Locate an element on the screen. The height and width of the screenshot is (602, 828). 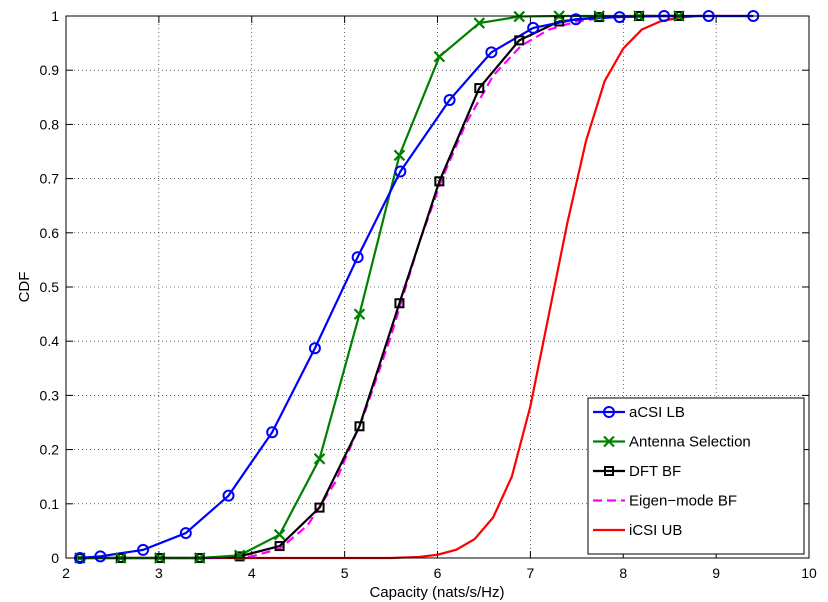
x-tick-label: 10 is located at coordinates (809, 573).